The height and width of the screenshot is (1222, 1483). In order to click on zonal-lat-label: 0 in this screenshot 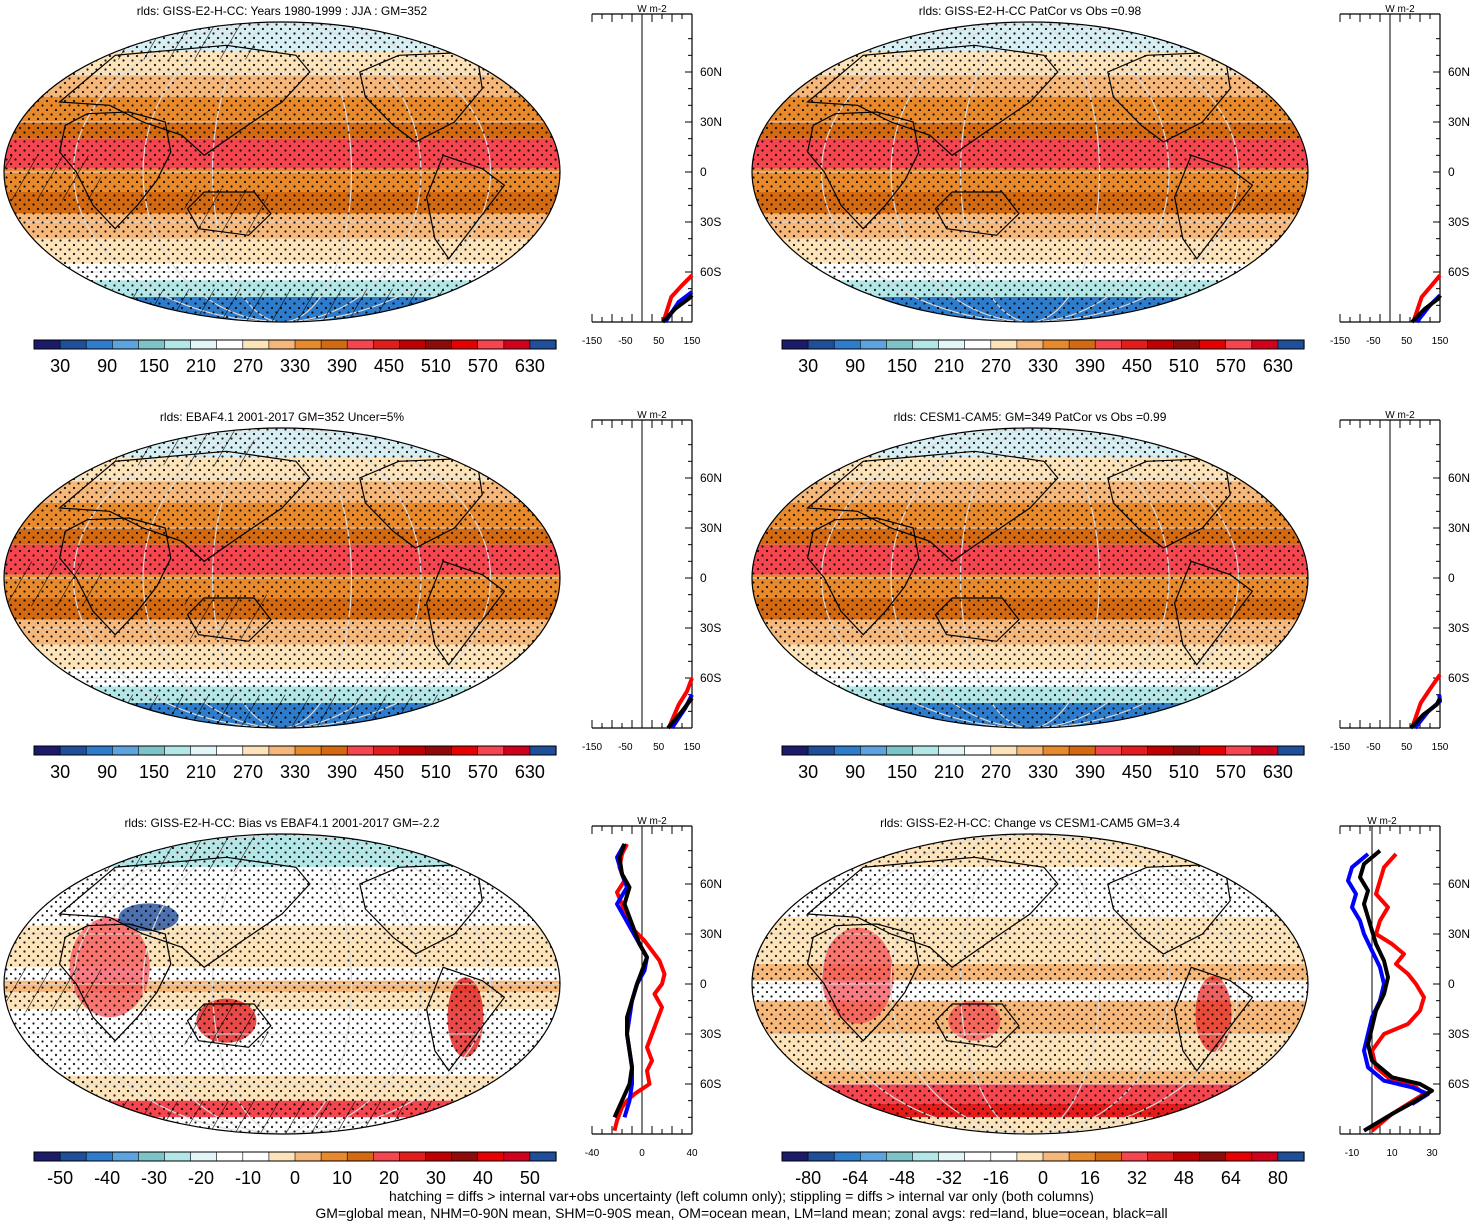, I will do `click(703, 172)`.